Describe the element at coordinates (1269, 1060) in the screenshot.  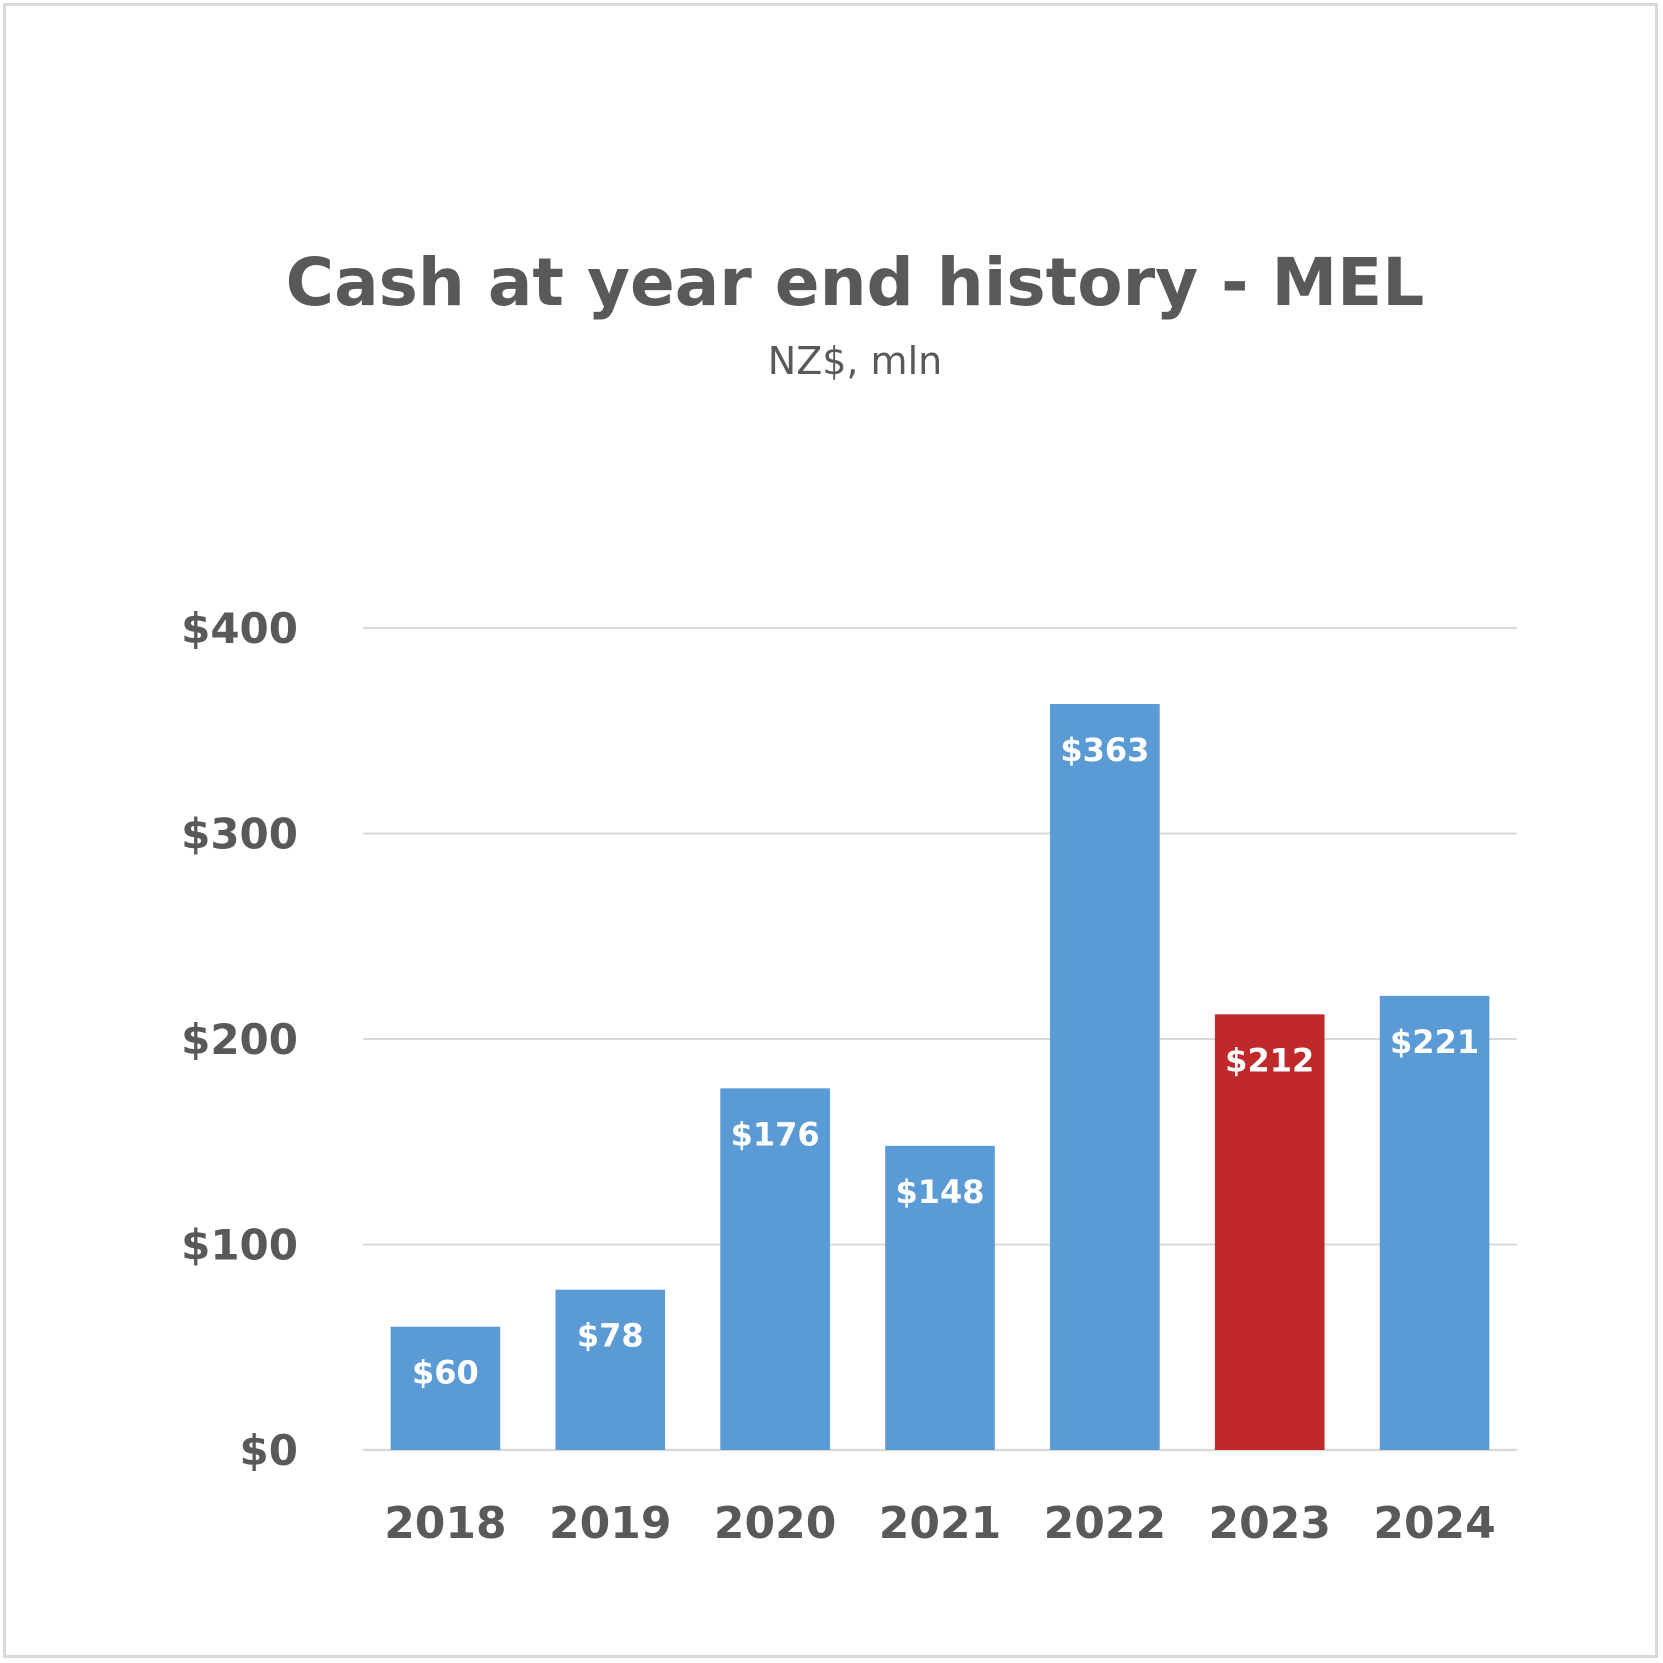
I see `data-label-2023: $212` at that location.